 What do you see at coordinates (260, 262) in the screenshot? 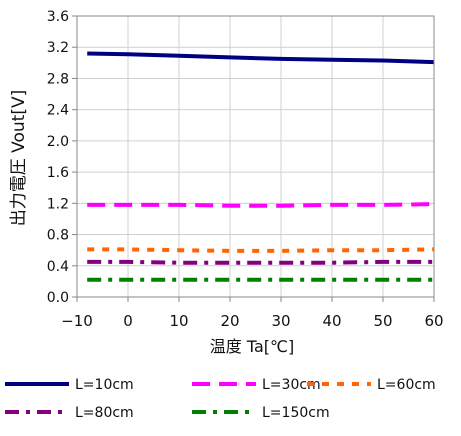
I see `series-line-l-80cm` at bounding box center [260, 262].